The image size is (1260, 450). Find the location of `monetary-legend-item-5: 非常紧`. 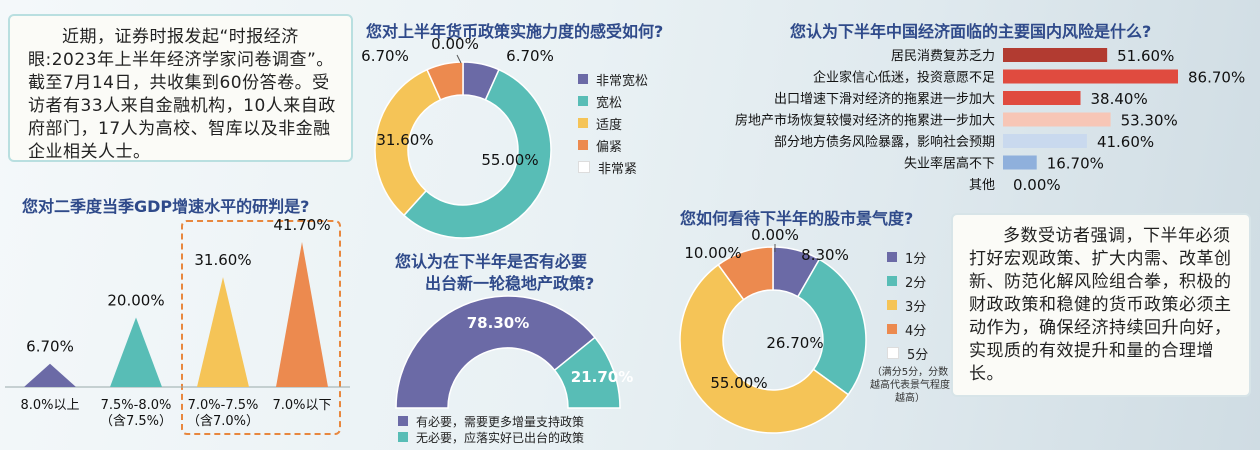

monetary-legend-item-5: 非常紧 is located at coordinates (613, 167).